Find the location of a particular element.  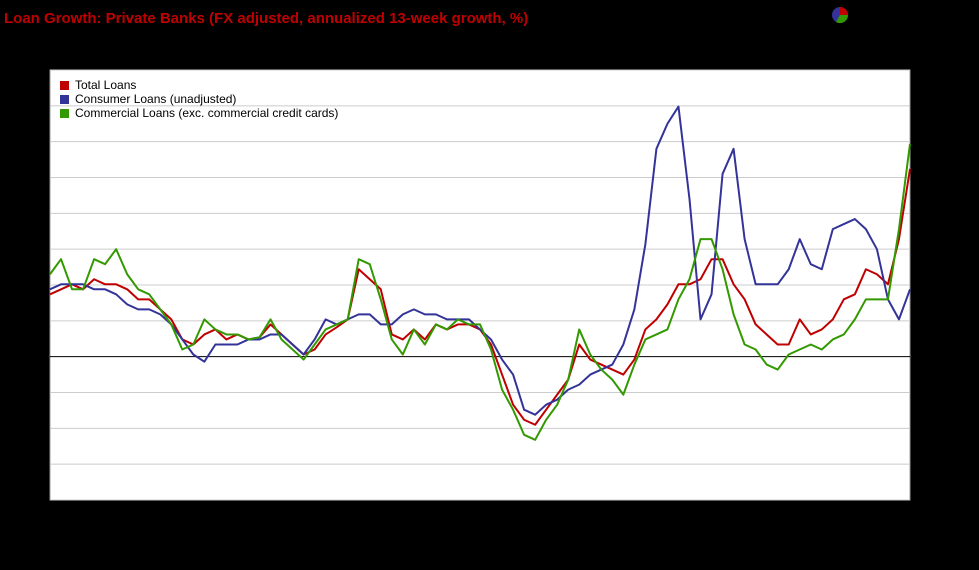

y-tick-label: 5 is located at coordinates (40, 320).